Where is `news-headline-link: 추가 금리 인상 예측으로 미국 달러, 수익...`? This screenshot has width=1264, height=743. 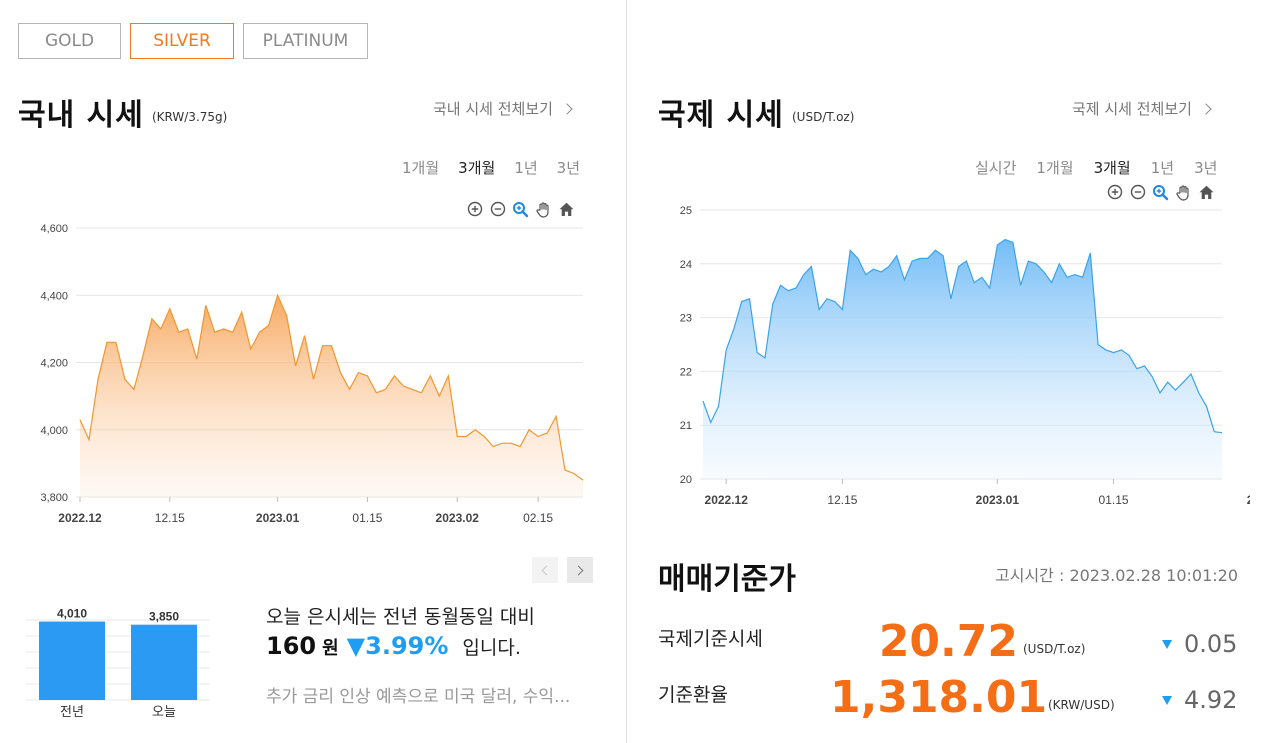 news-headline-link: 추가 금리 인상 예측으로 미국 달러, 수익... is located at coordinates (418, 697).